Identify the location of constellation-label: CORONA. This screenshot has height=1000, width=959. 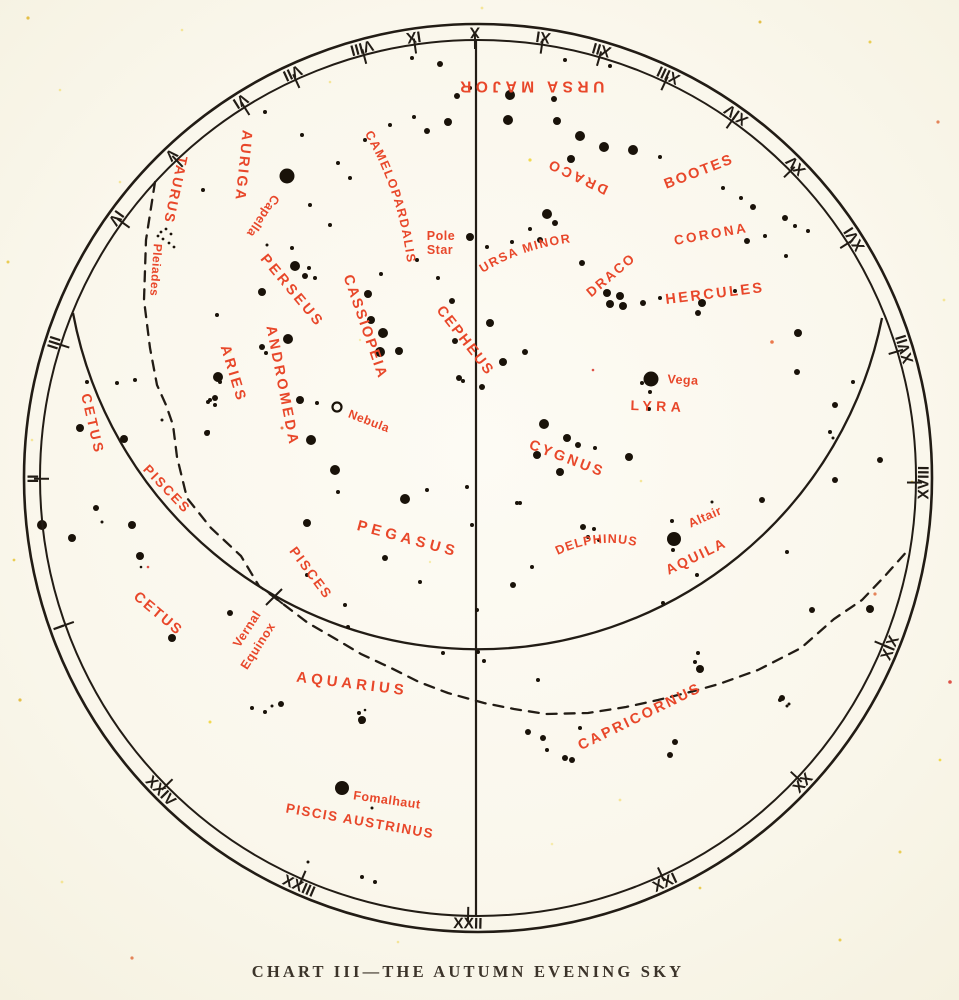
(711, 234).